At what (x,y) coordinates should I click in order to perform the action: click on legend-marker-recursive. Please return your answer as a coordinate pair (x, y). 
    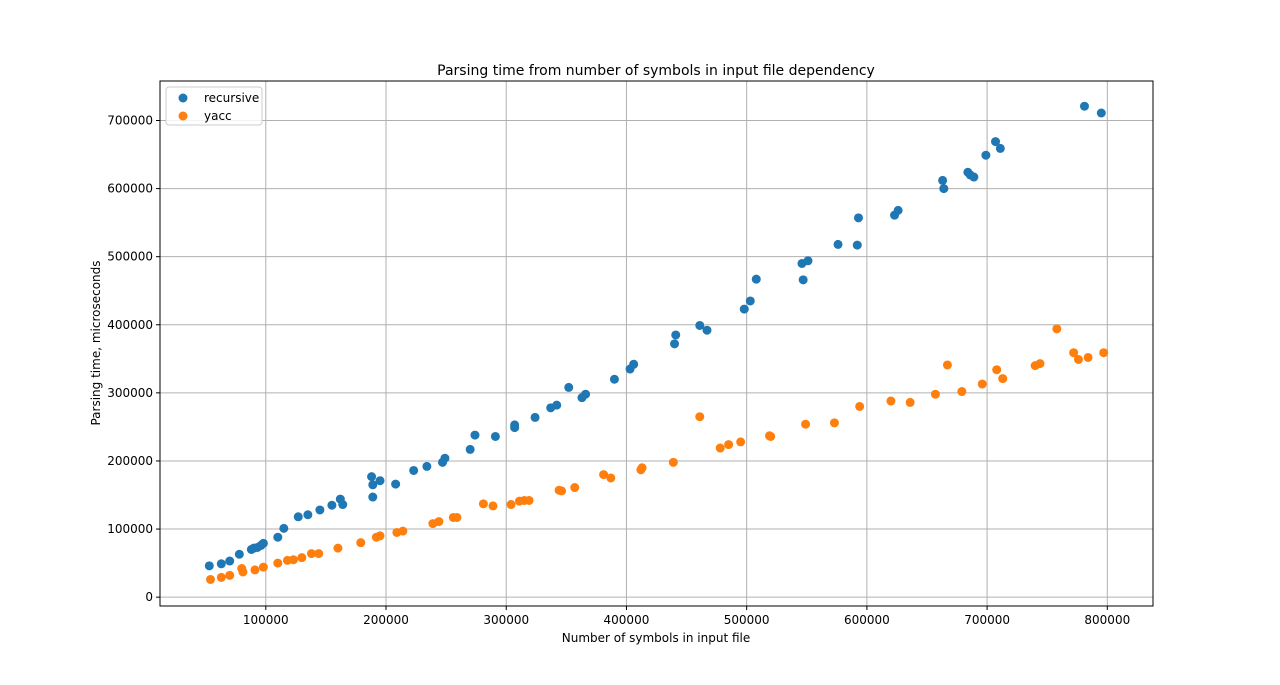
    Looking at the image, I should click on (183, 98).